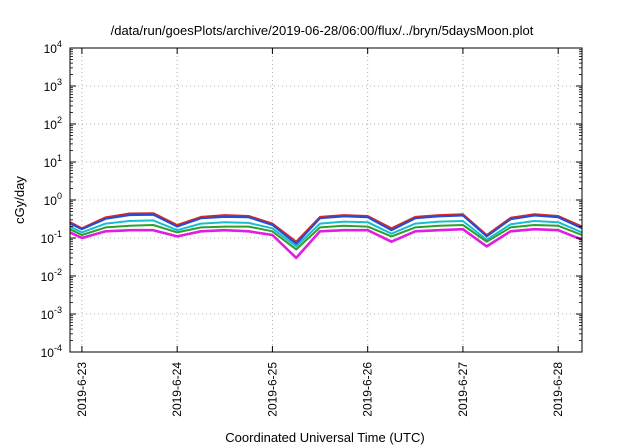 The width and height of the screenshot is (640, 448). I want to click on y-tick-label-exponent: -2, so click(58, 272).